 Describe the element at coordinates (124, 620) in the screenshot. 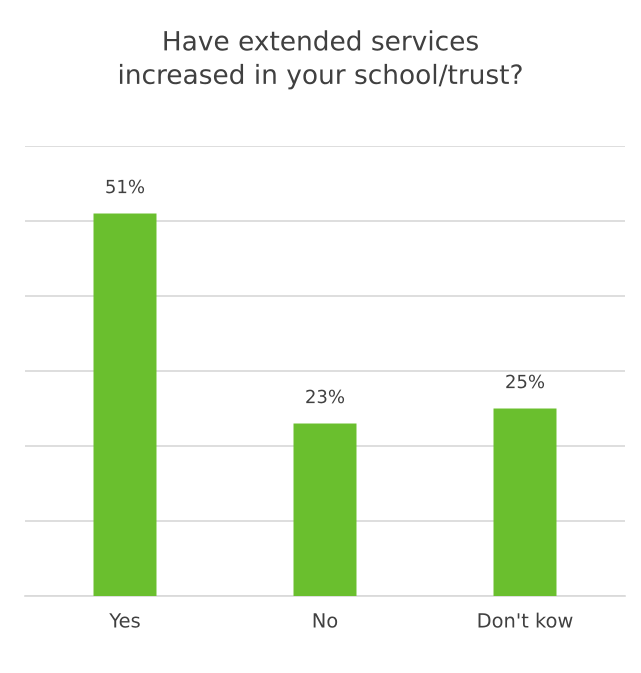

I see `x-tick-label: Yes` at that location.